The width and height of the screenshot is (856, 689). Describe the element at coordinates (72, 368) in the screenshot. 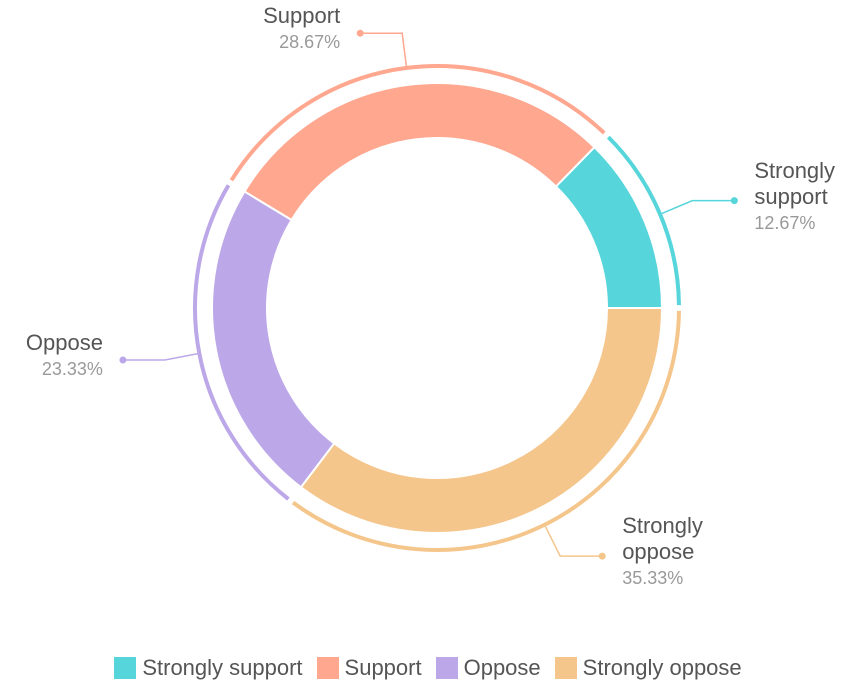

I see `label-value: 23.33%` at that location.